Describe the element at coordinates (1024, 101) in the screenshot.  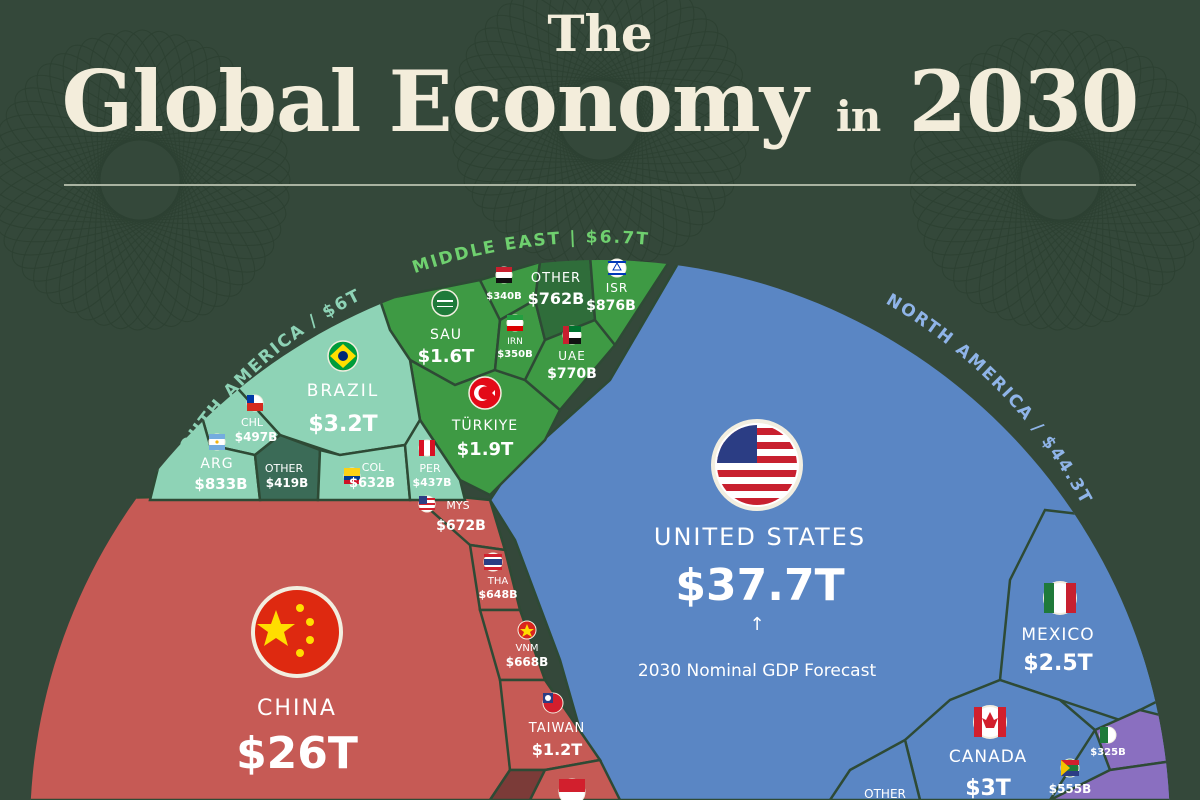
I see `title-main-c: 2030` at that location.